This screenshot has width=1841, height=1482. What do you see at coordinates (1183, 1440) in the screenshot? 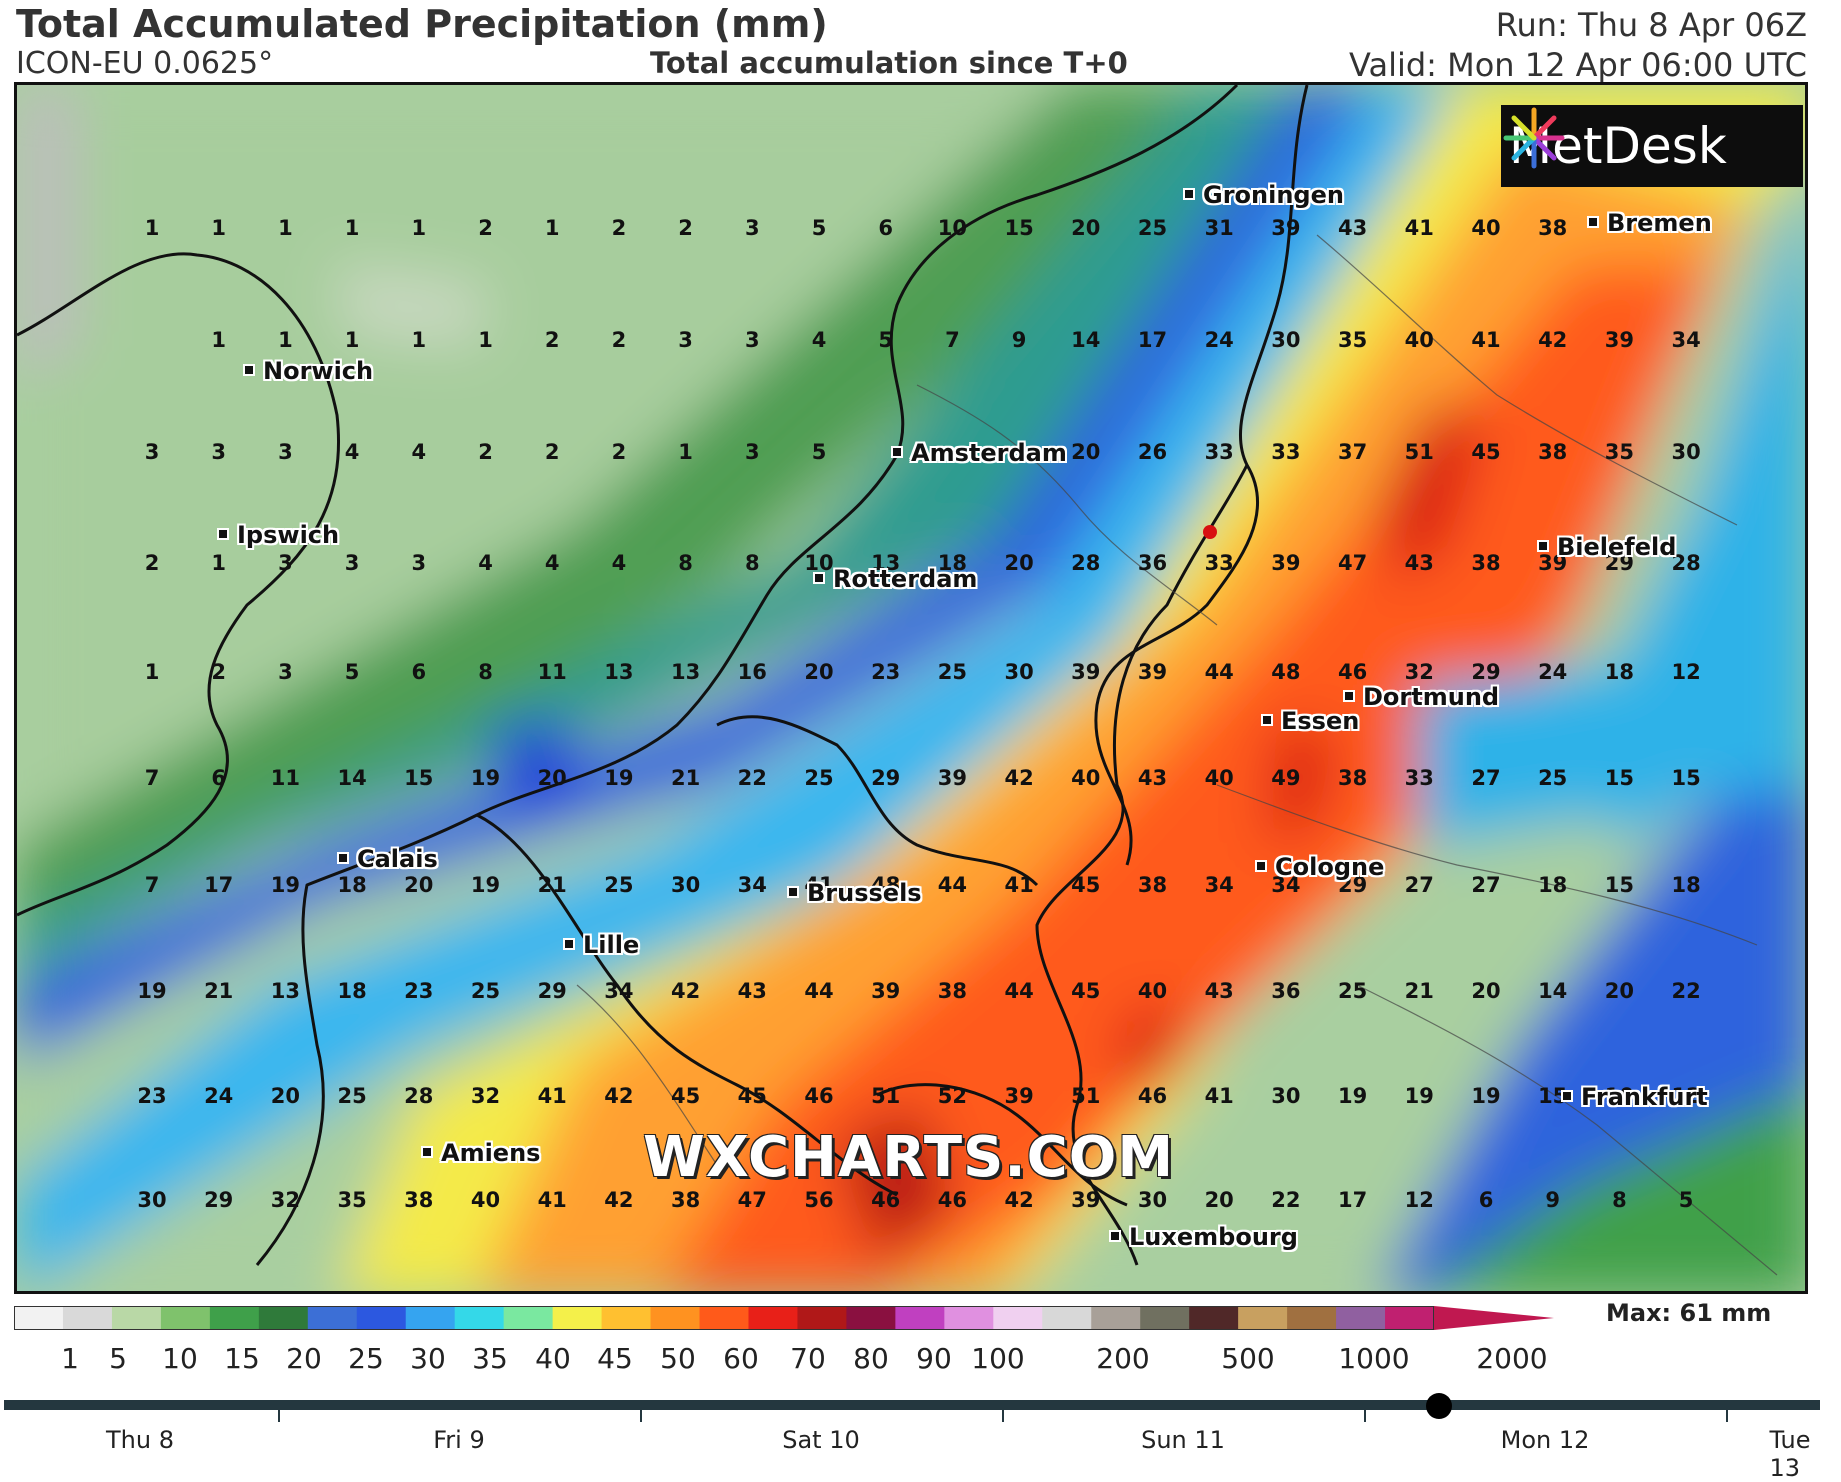
I see `timeline-day: Sun 11` at bounding box center [1183, 1440].